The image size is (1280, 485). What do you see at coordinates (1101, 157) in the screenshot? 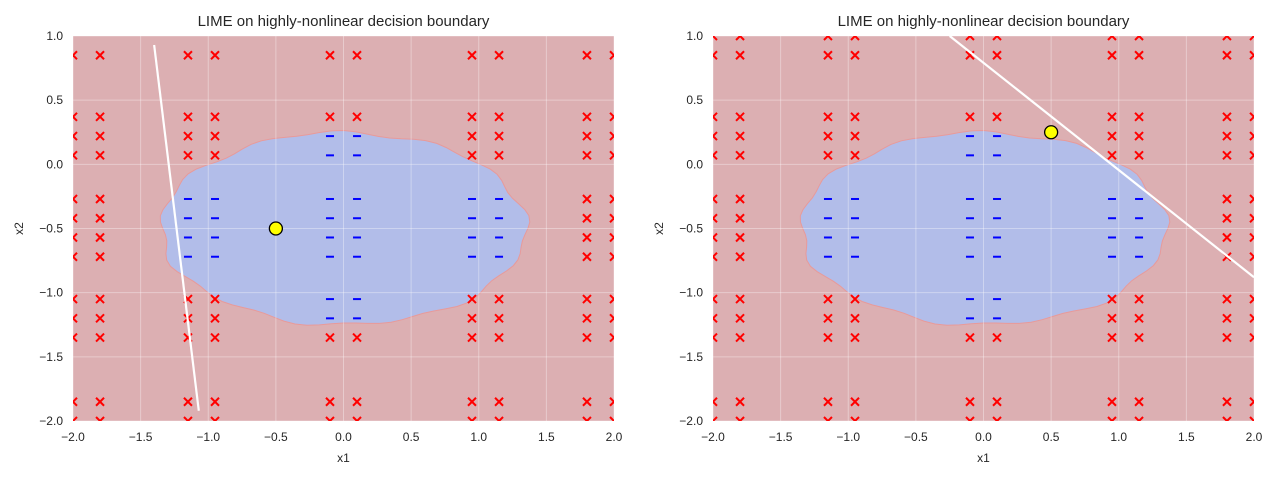
I see `lime-explanation-line` at bounding box center [1101, 157].